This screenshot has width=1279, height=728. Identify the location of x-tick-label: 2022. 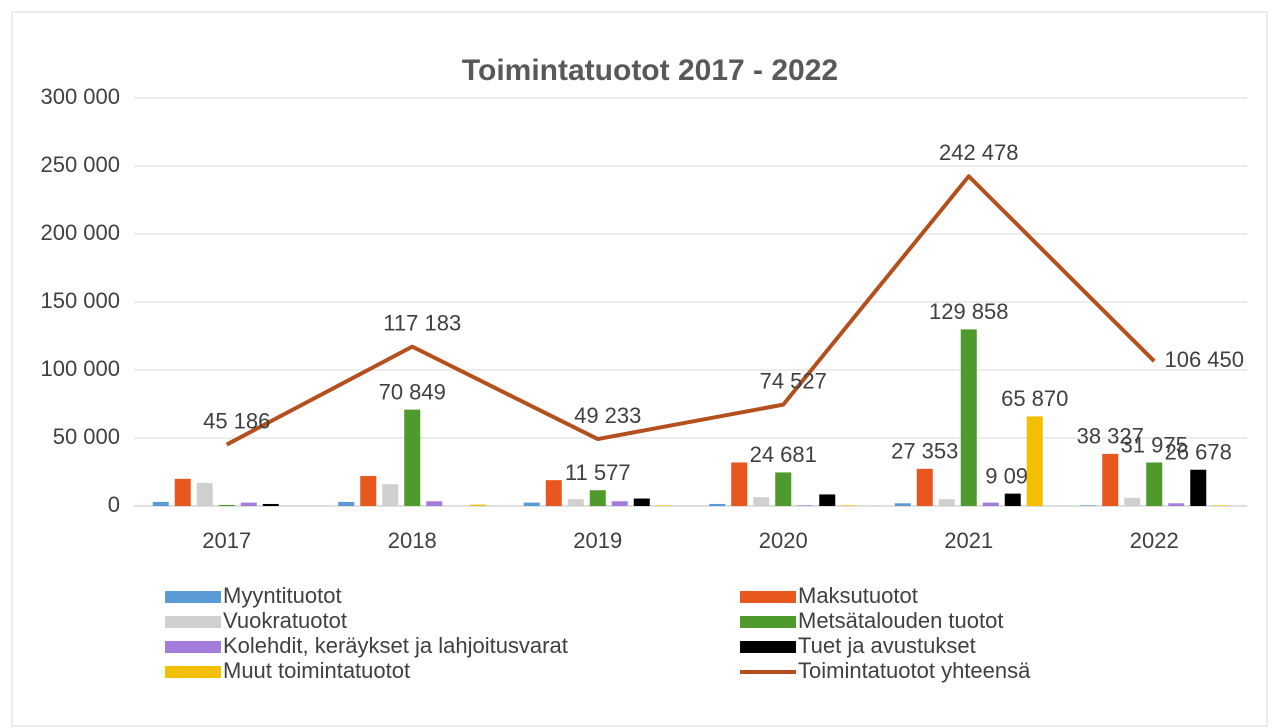
(1154, 540).